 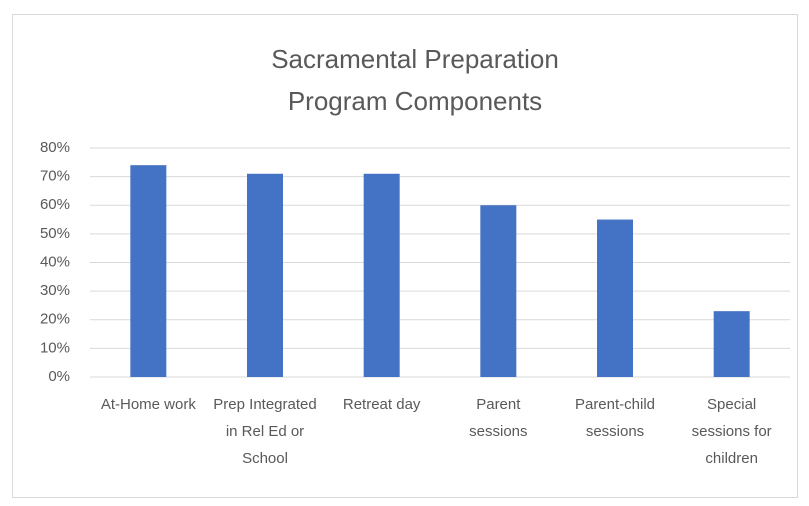 What do you see at coordinates (55, 147) in the screenshot?
I see `y-tick-label: 80%` at bounding box center [55, 147].